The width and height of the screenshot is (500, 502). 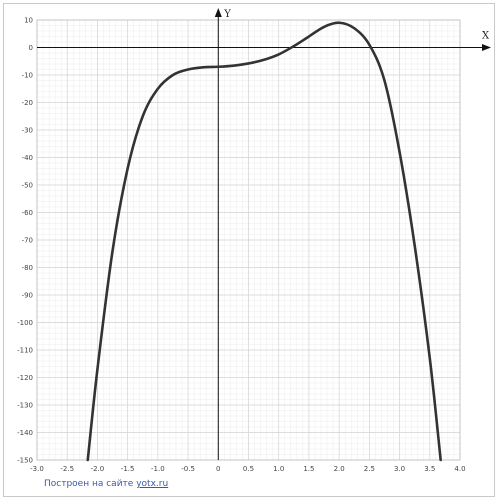 I want to click on credit-text: Построен на сайте, so click(x=89, y=484).